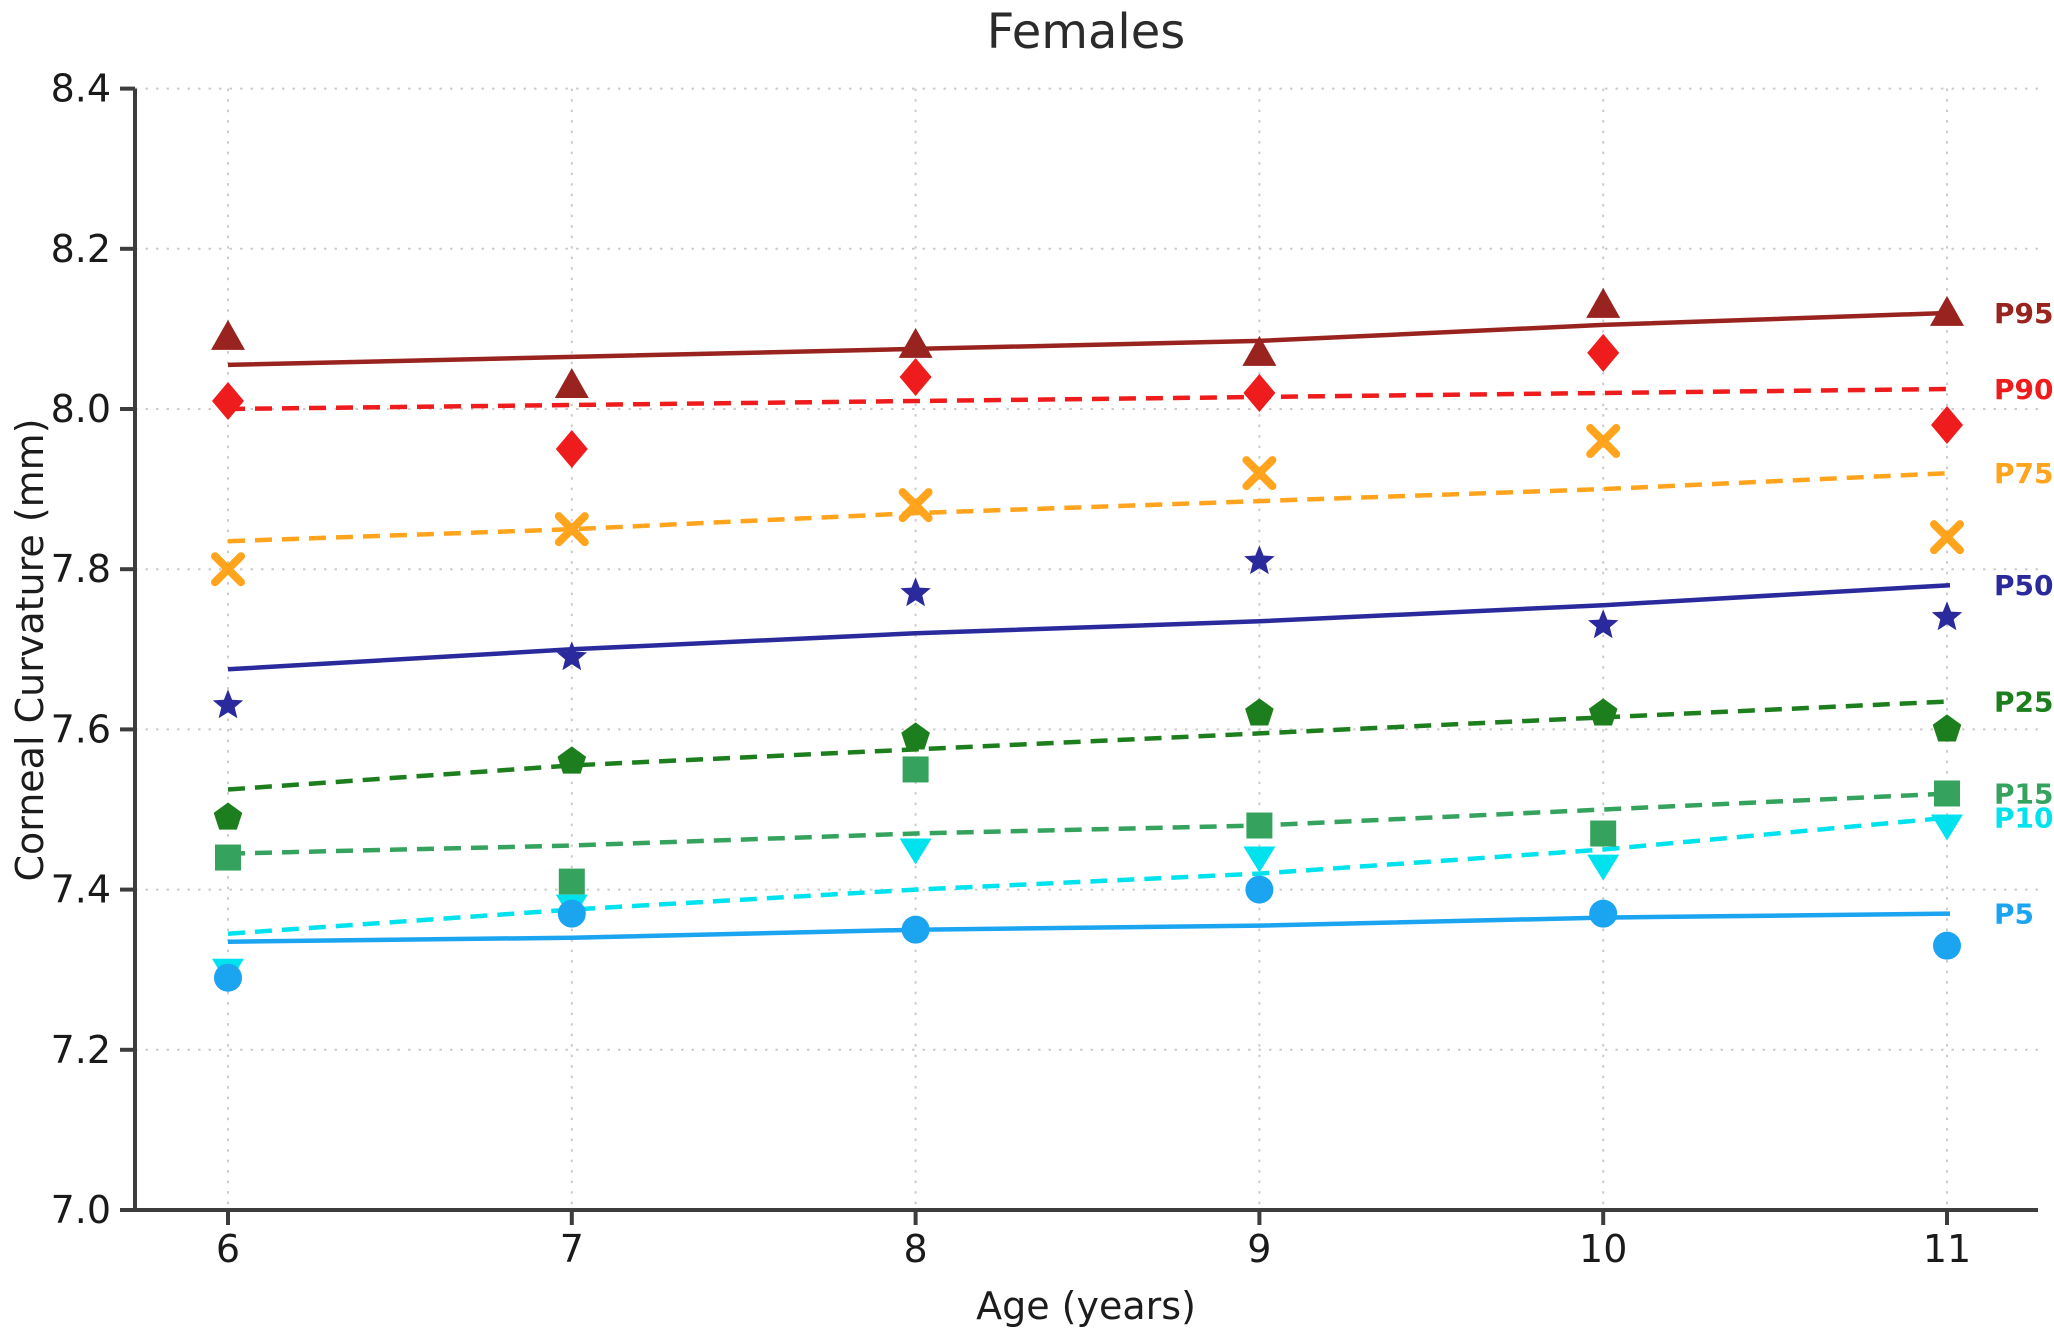 The width and height of the screenshot is (2054, 1342). What do you see at coordinates (2024, 818) in the screenshot?
I see `series-label-P10: P10` at bounding box center [2024, 818].